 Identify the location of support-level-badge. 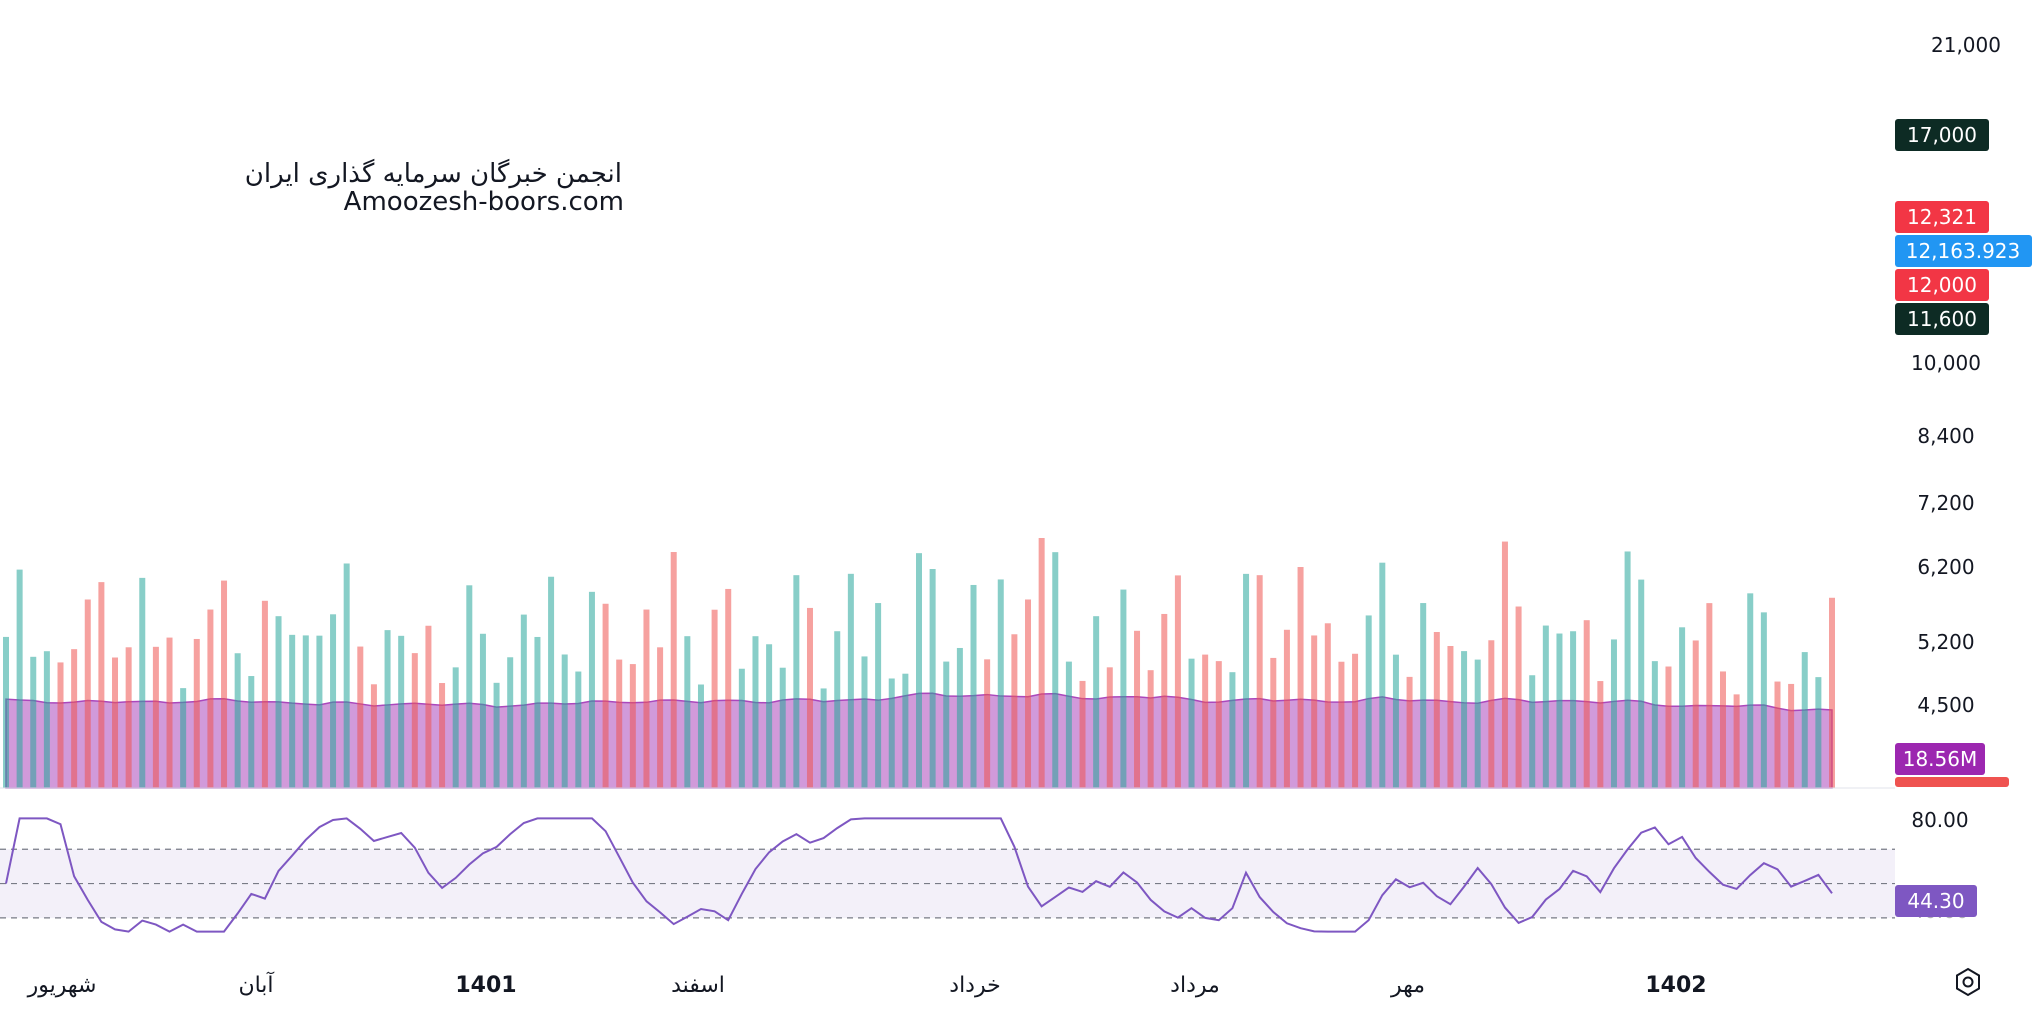
(1942, 319).